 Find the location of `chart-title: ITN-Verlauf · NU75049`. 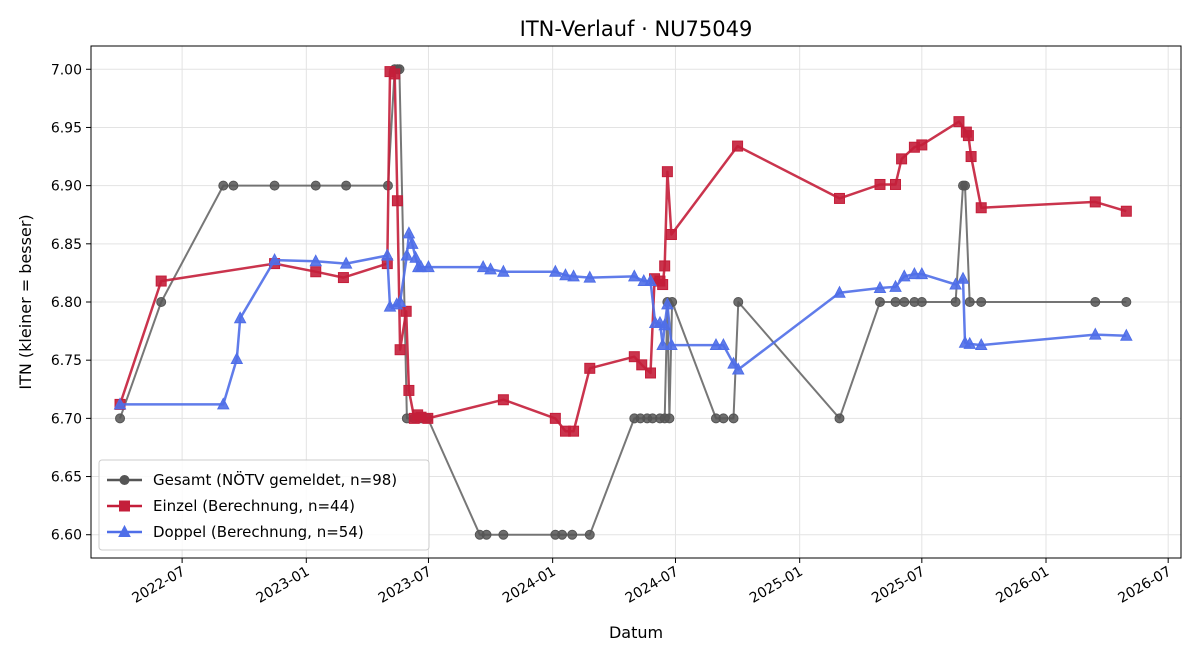

chart-title: ITN-Verlauf · NU75049 is located at coordinates (636, 29).